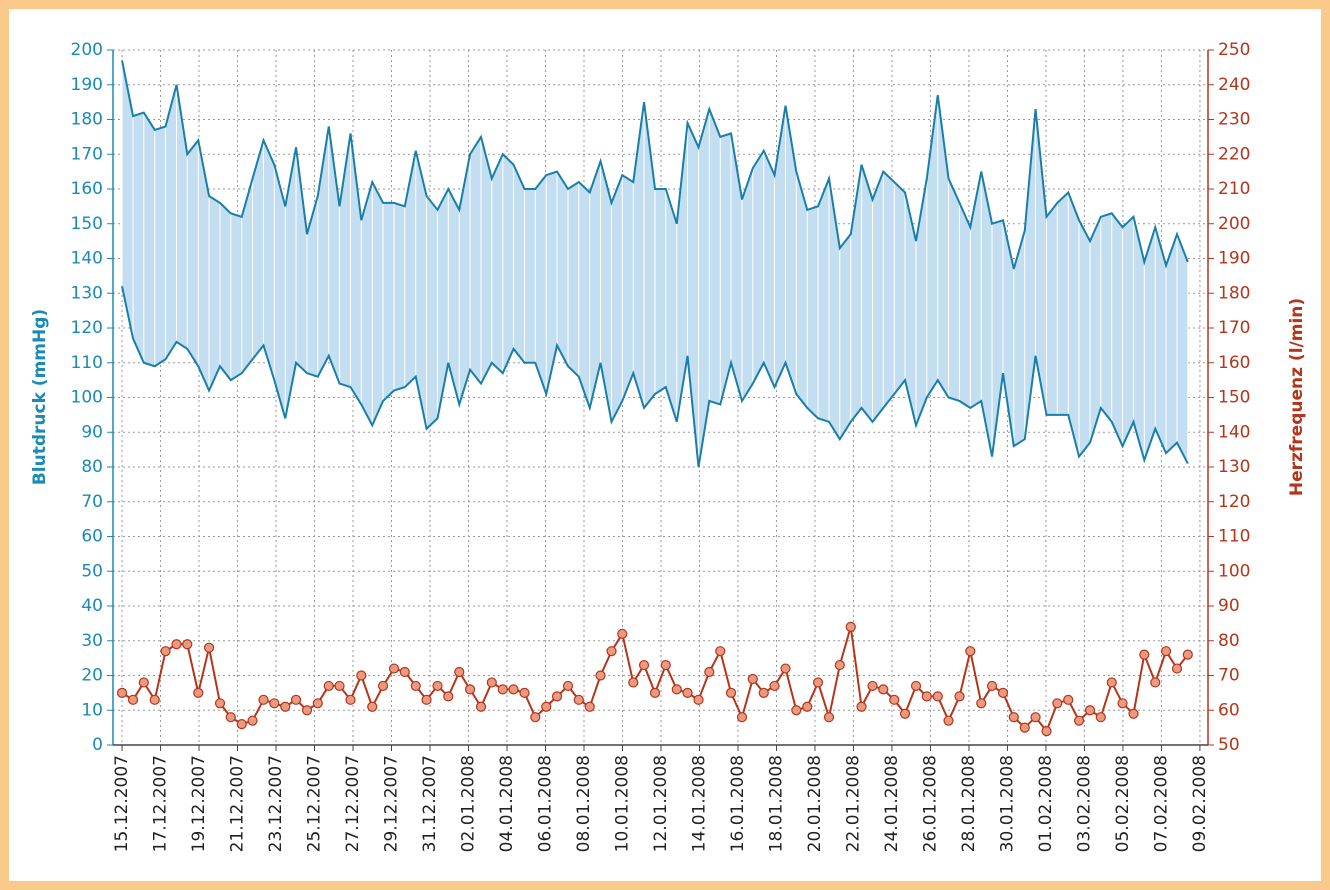 The image size is (1330, 890). What do you see at coordinates (87, 363) in the screenshot?
I see `y-tick-label: 110` at bounding box center [87, 363].